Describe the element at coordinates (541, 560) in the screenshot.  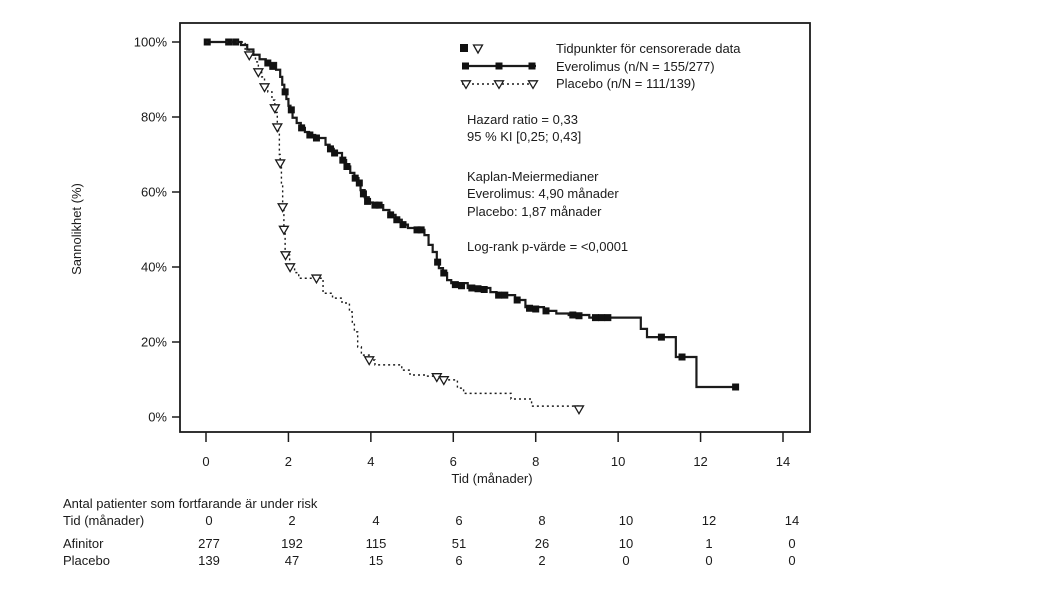
I see `risk-count: 2` at that location.